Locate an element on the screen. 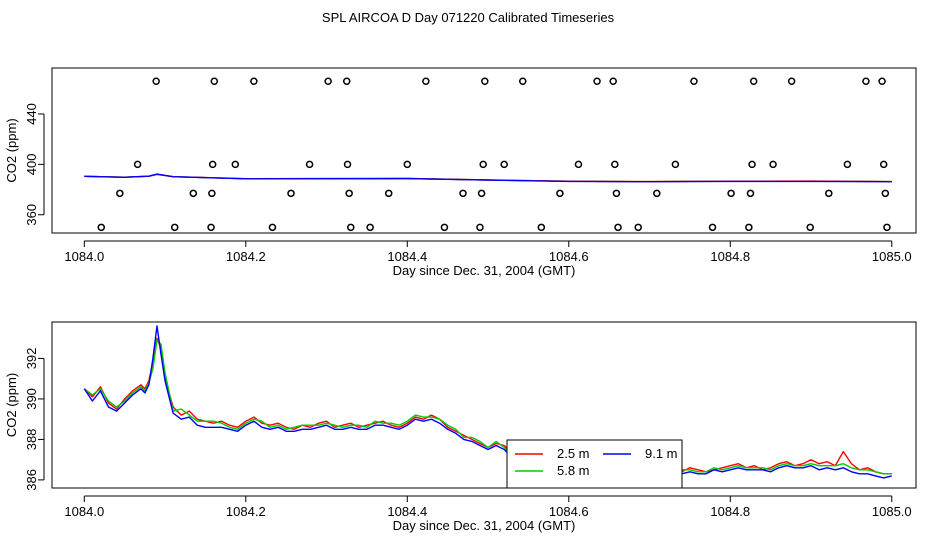 This screenshot has height=540, width=936. legend-label: 5.8 m is located at coordinates (573, 470).